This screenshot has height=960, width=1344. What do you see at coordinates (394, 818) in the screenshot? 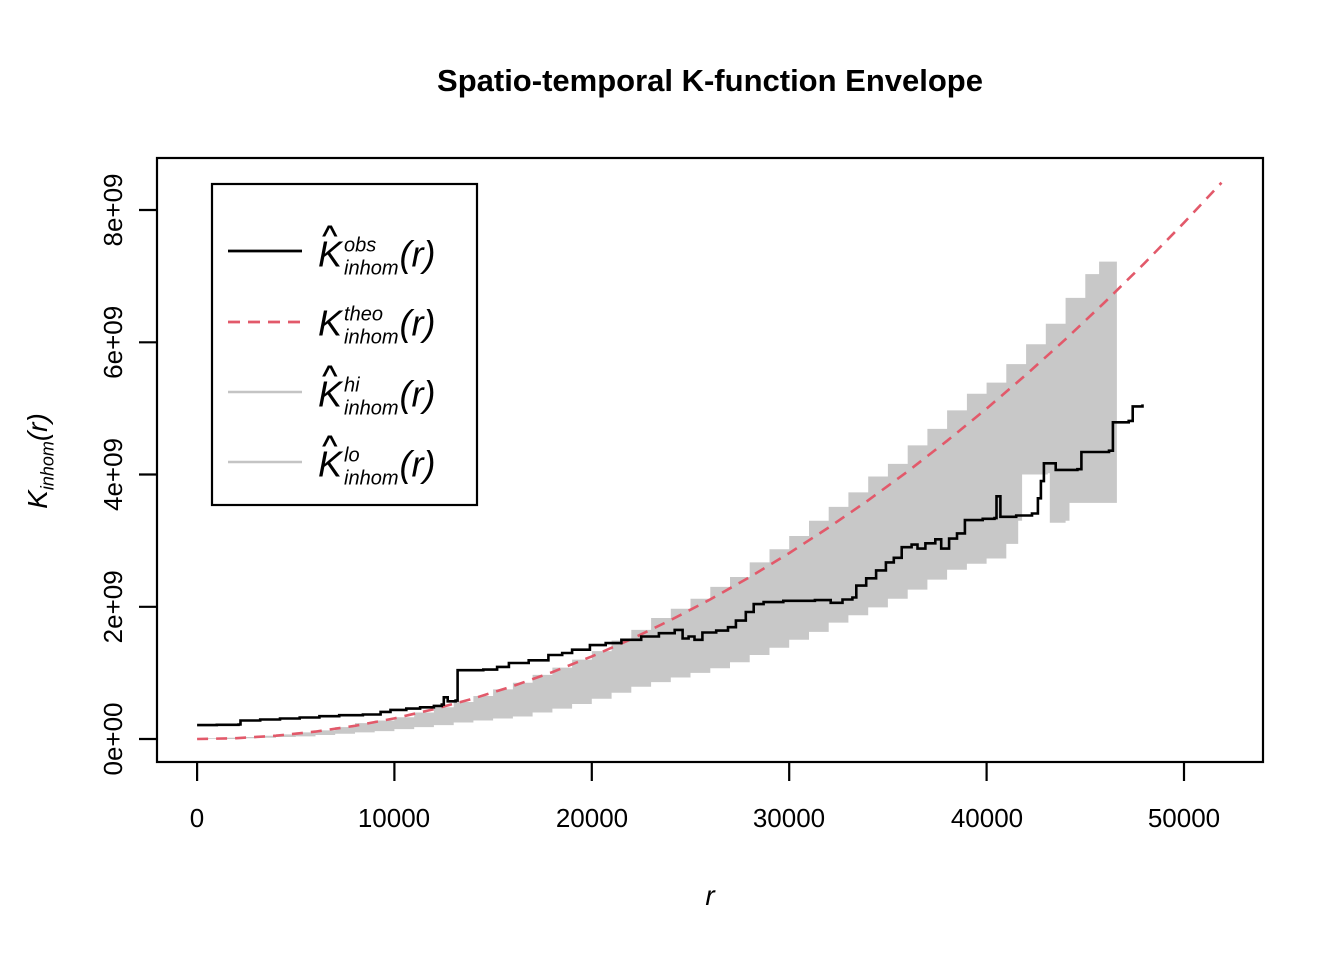
I see `x-tick-label: 10000` at bounding box center [394, 818].